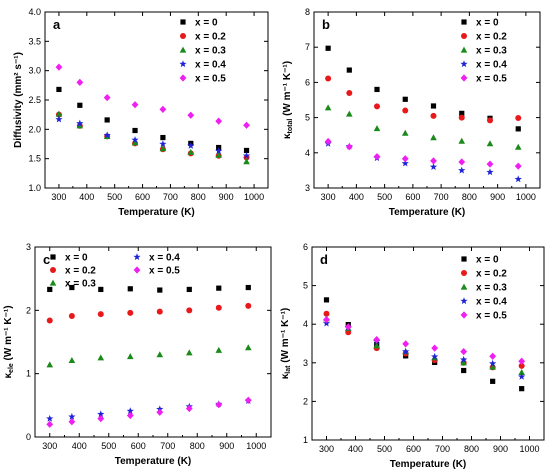  I want to click on y-axis-title: κtotal (W m⁻¹ K⁻¹), so click(288, 100).